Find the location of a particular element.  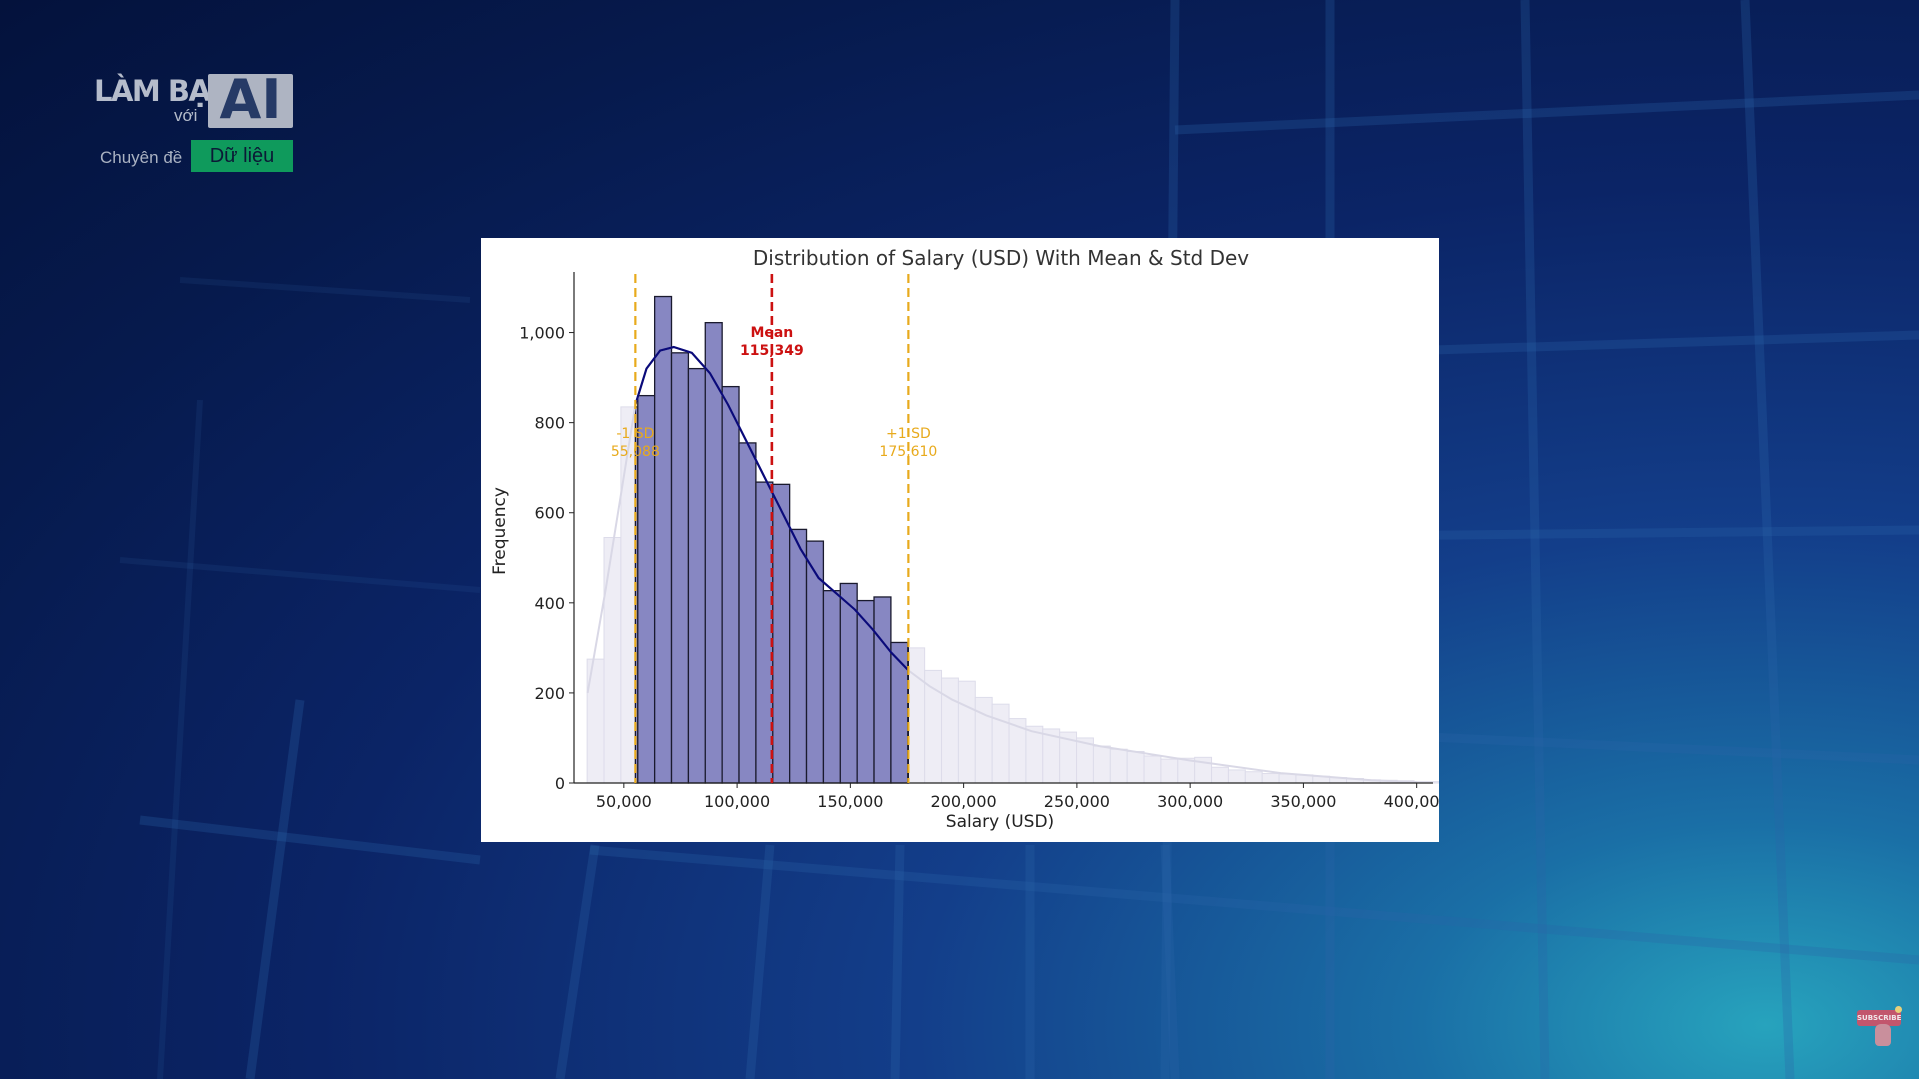

topic-tag: Dữ liệu is located at coordinates (242, 156).